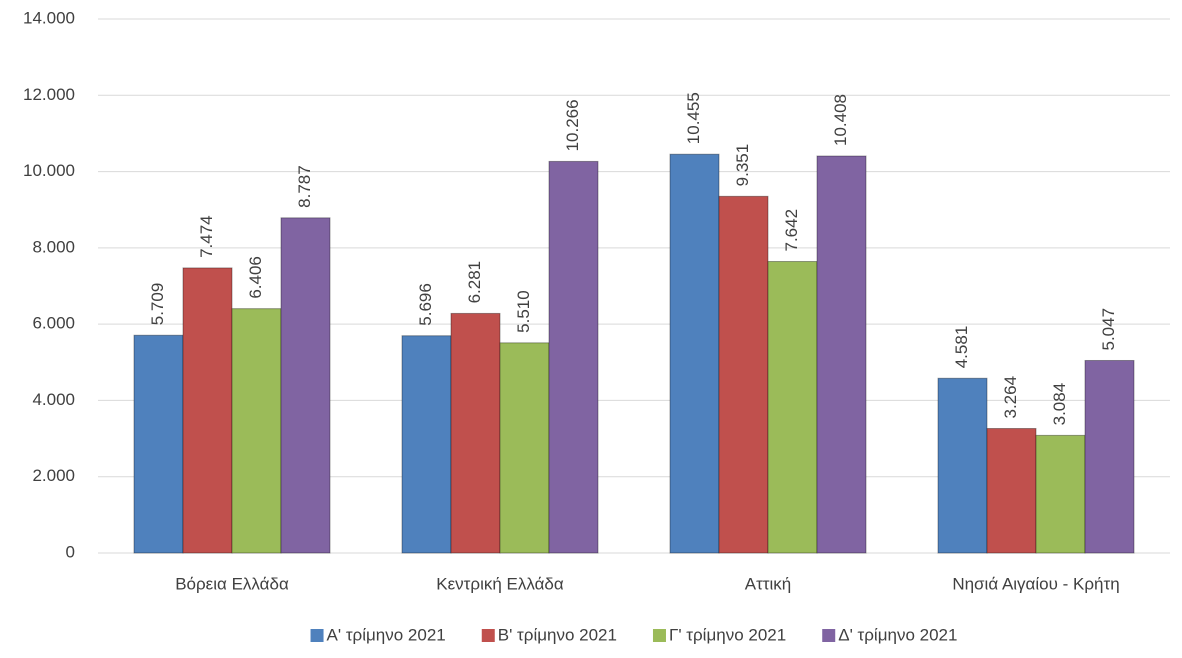 This screenshot has height=658, width=1182. Describe the element at coordinates (500, 583) in the screenshot. I see `x-tick-label: Κεντρική Ελλάδα` at that location.